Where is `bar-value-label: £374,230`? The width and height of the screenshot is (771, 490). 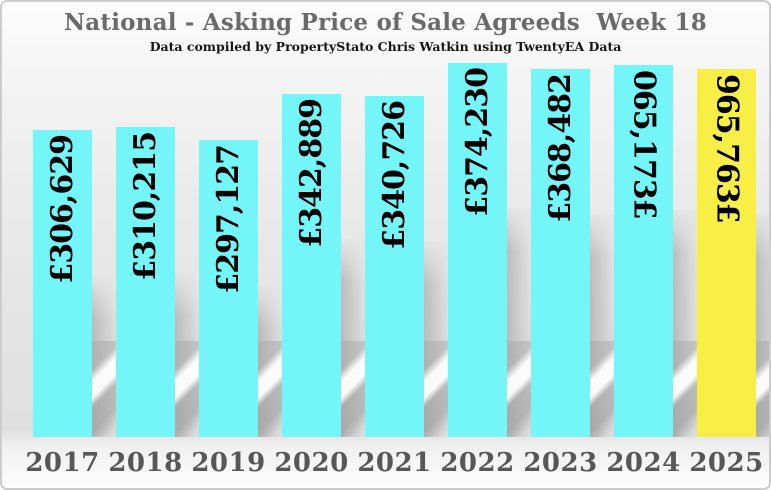
bar-value-label: £374,230 is located at coordinates (477, 142).